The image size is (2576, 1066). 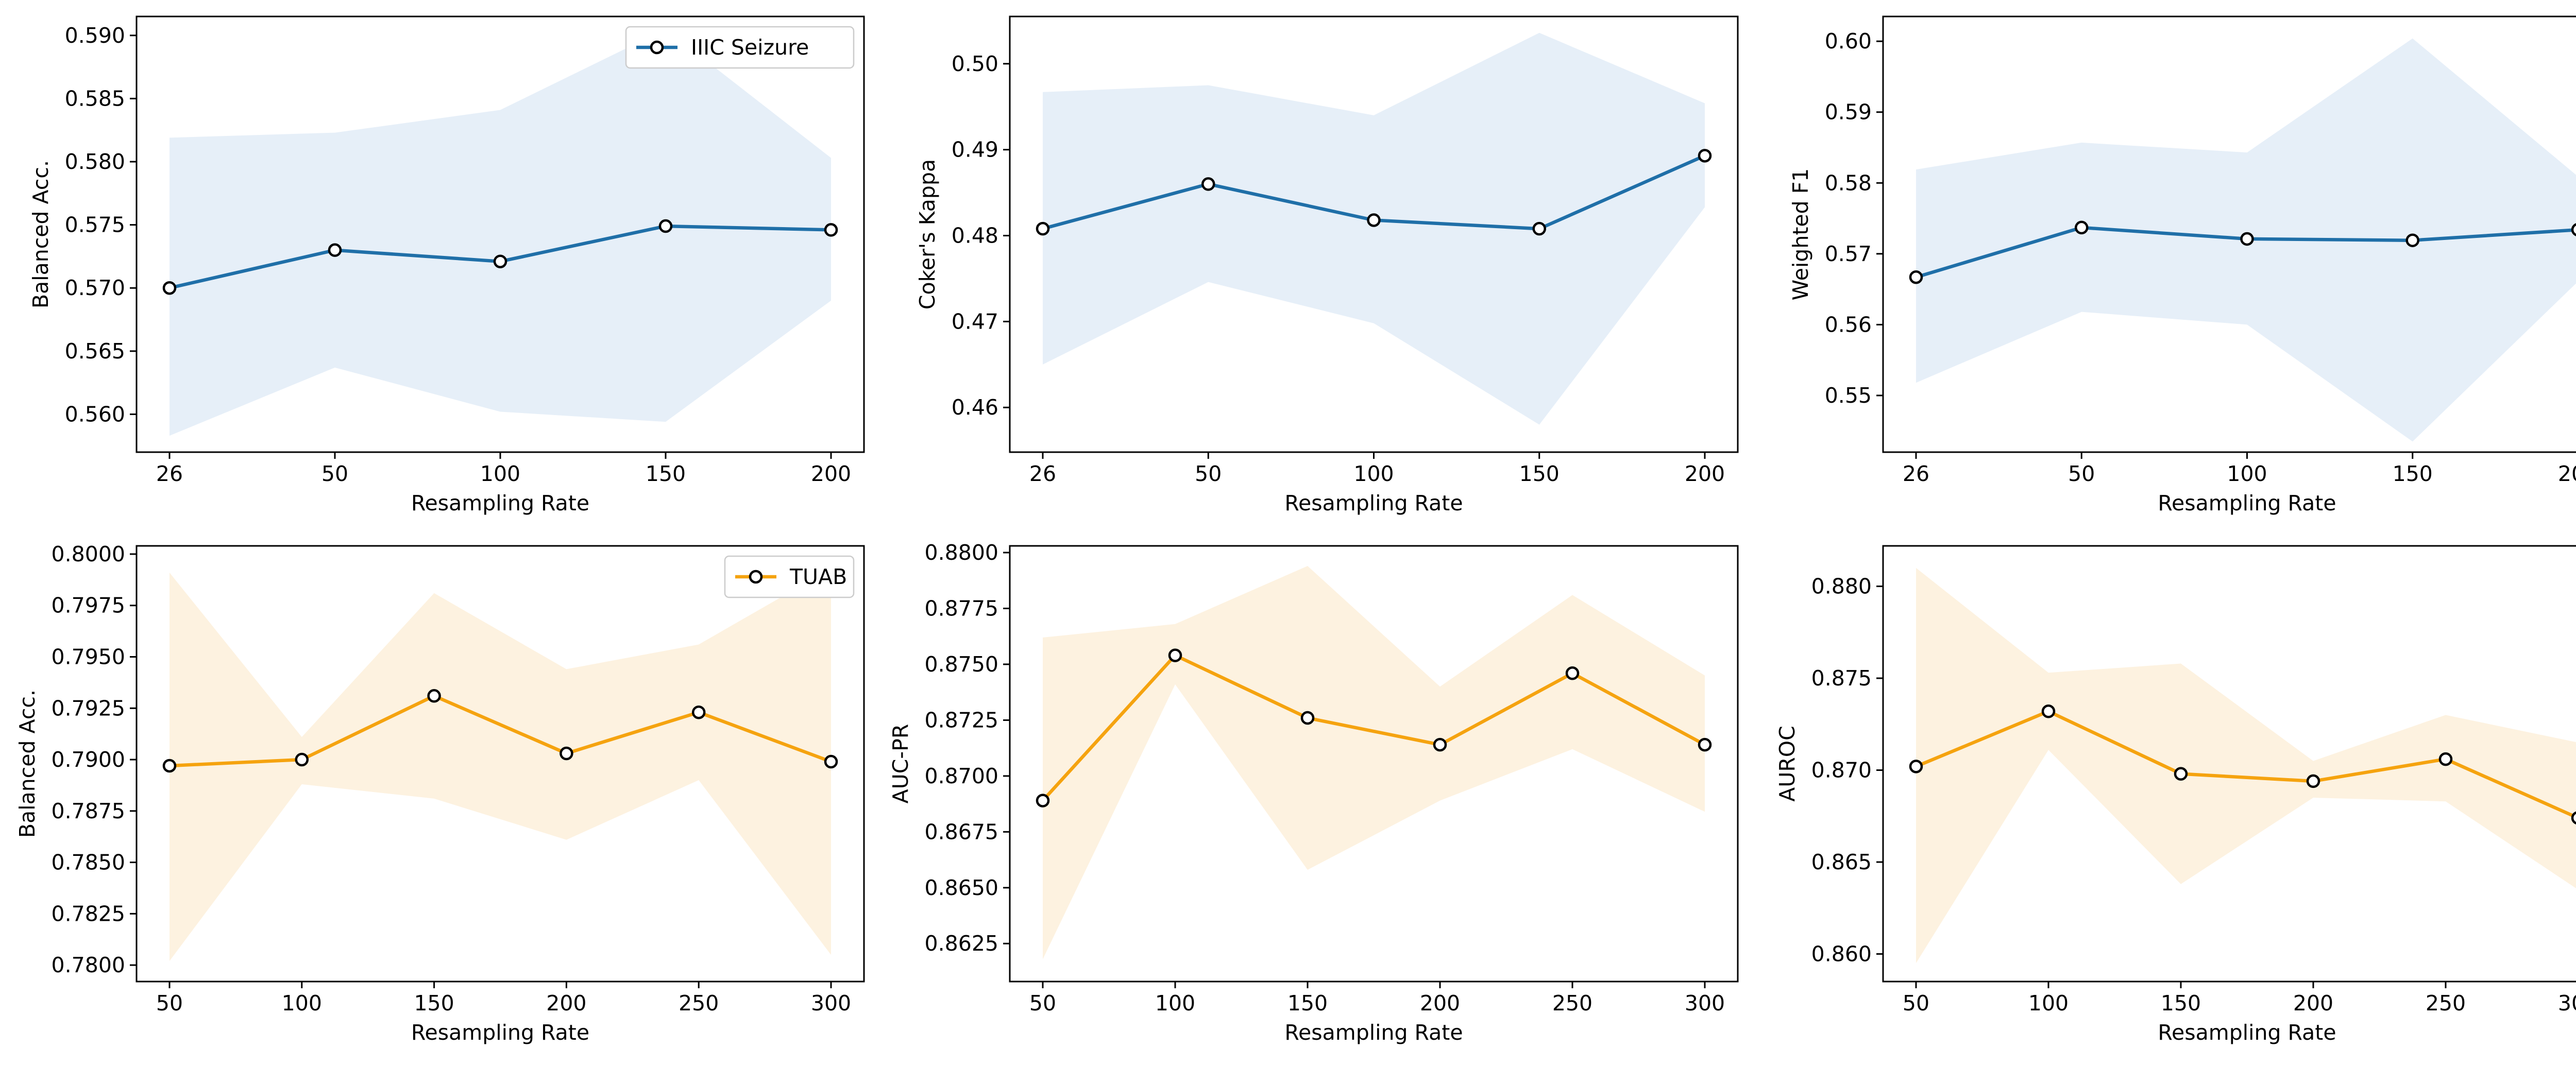 I want to click on y-tick-label: 0.57, so click(x=1849, y=254).